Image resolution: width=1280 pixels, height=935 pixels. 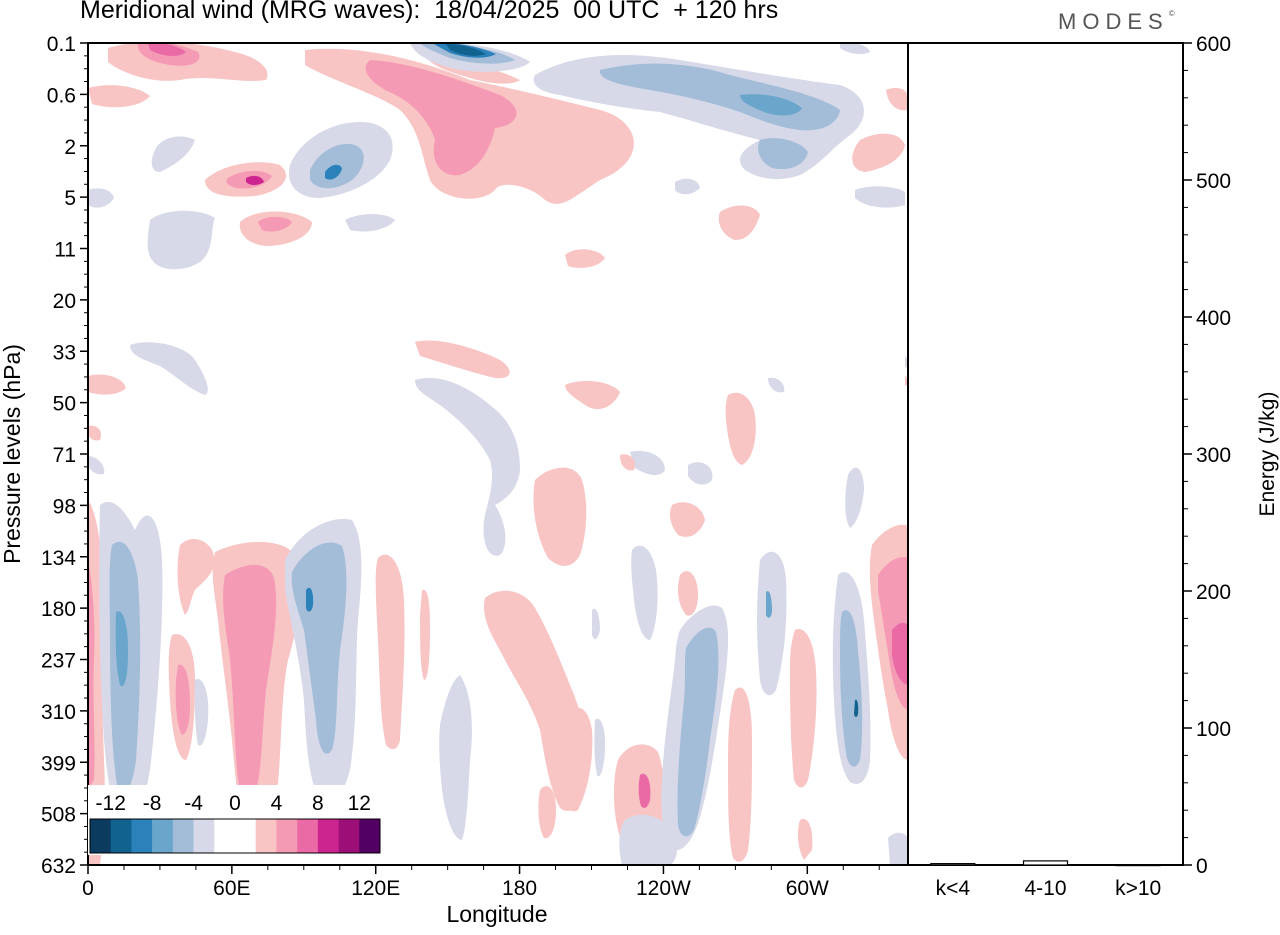 What do you see at coordinates (1213, 592) in the screenshot?
I see `energy-tick-label: 200` at bounding box center [1213, 592].